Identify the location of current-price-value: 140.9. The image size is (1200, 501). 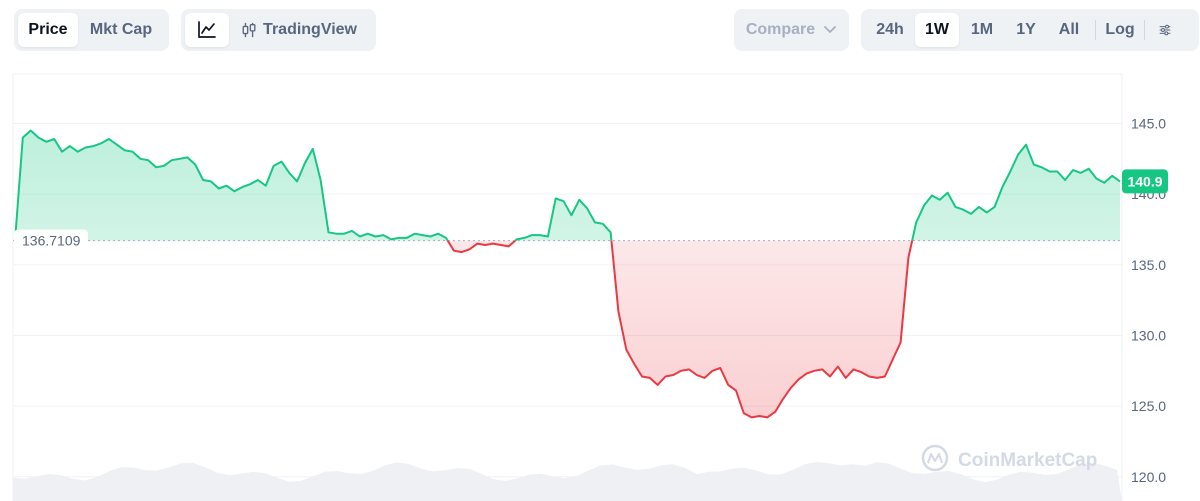
(1144, 181).